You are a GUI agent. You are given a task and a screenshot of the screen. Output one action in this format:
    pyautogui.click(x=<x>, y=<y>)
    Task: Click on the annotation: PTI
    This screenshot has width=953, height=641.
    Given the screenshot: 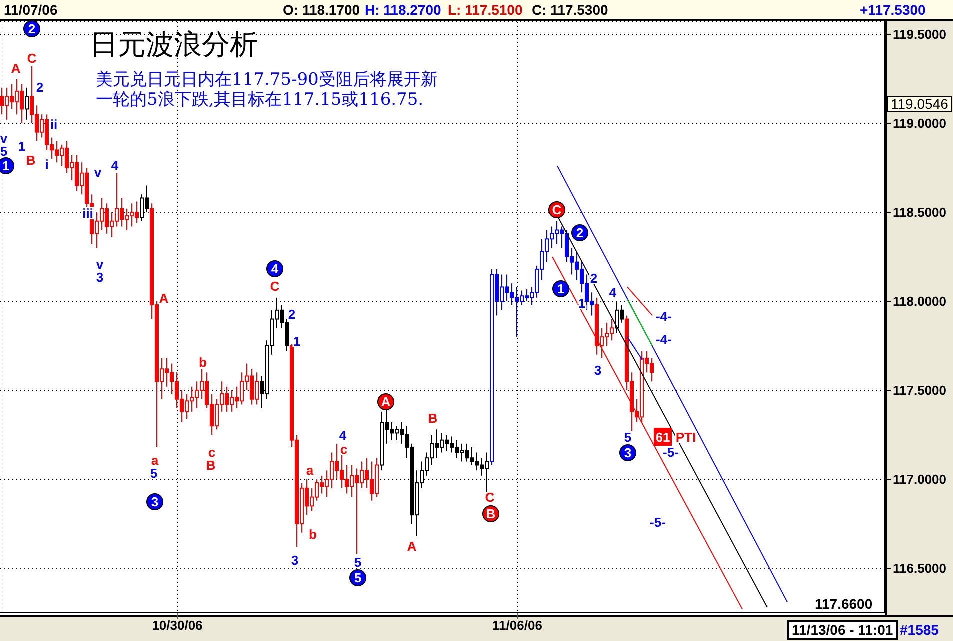 What is the action you would take?
    pyautogui.click(x=686, y=437)
    